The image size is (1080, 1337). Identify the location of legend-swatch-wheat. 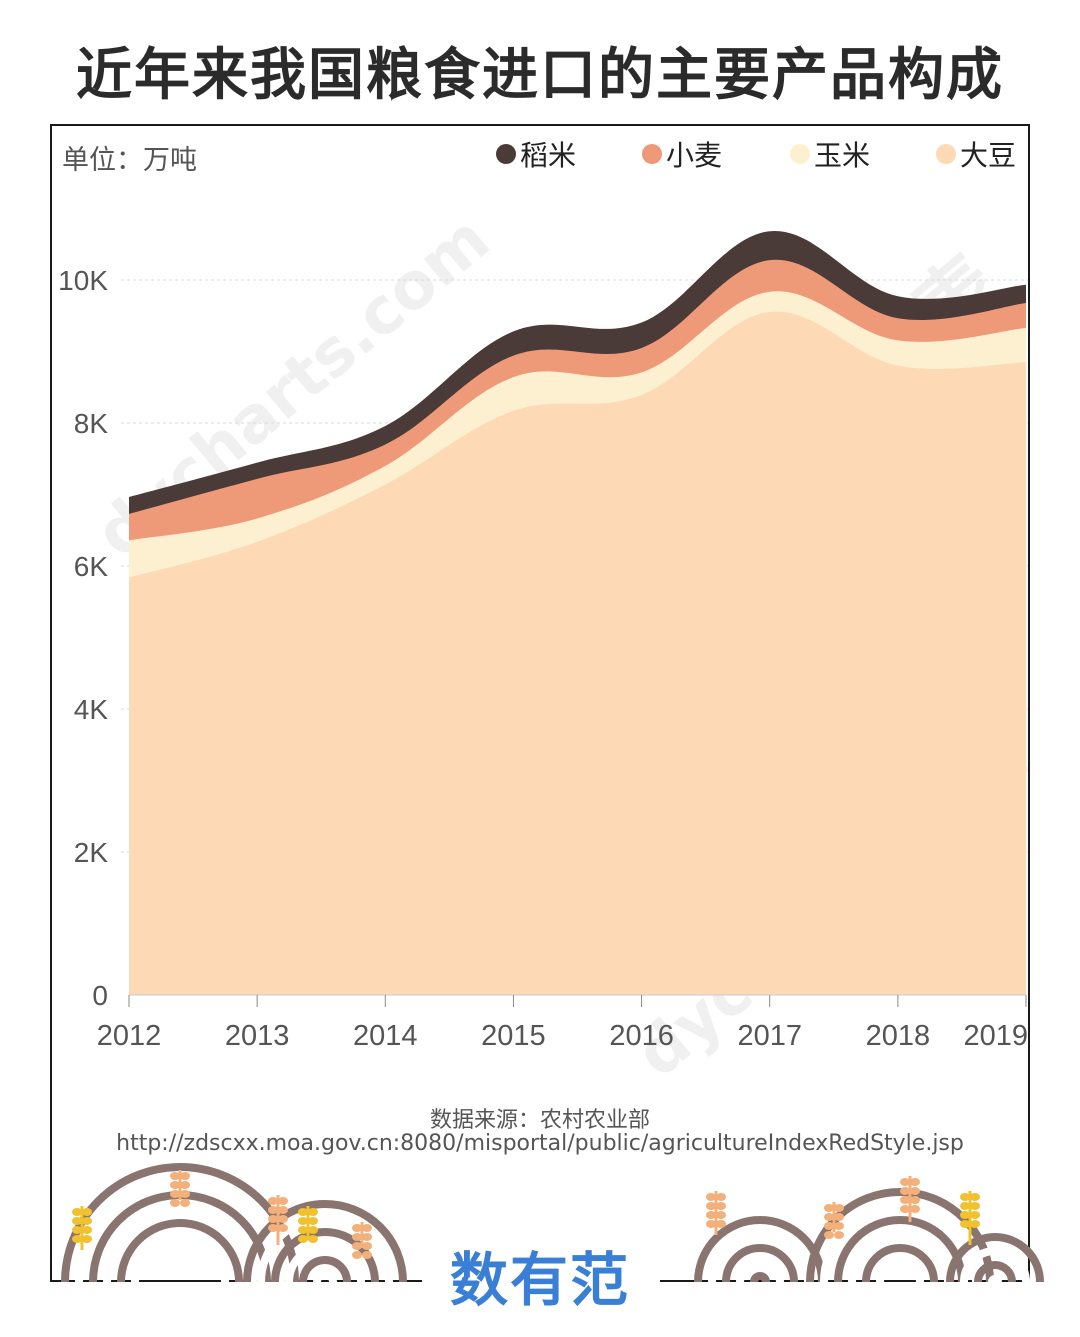
(652, 154).